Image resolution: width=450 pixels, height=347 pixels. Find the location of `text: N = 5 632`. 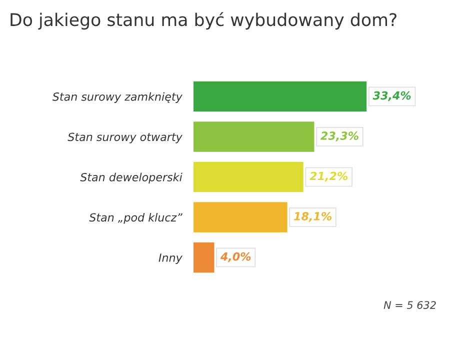

text: N = 5 632 is located at coordinates (410, 305).